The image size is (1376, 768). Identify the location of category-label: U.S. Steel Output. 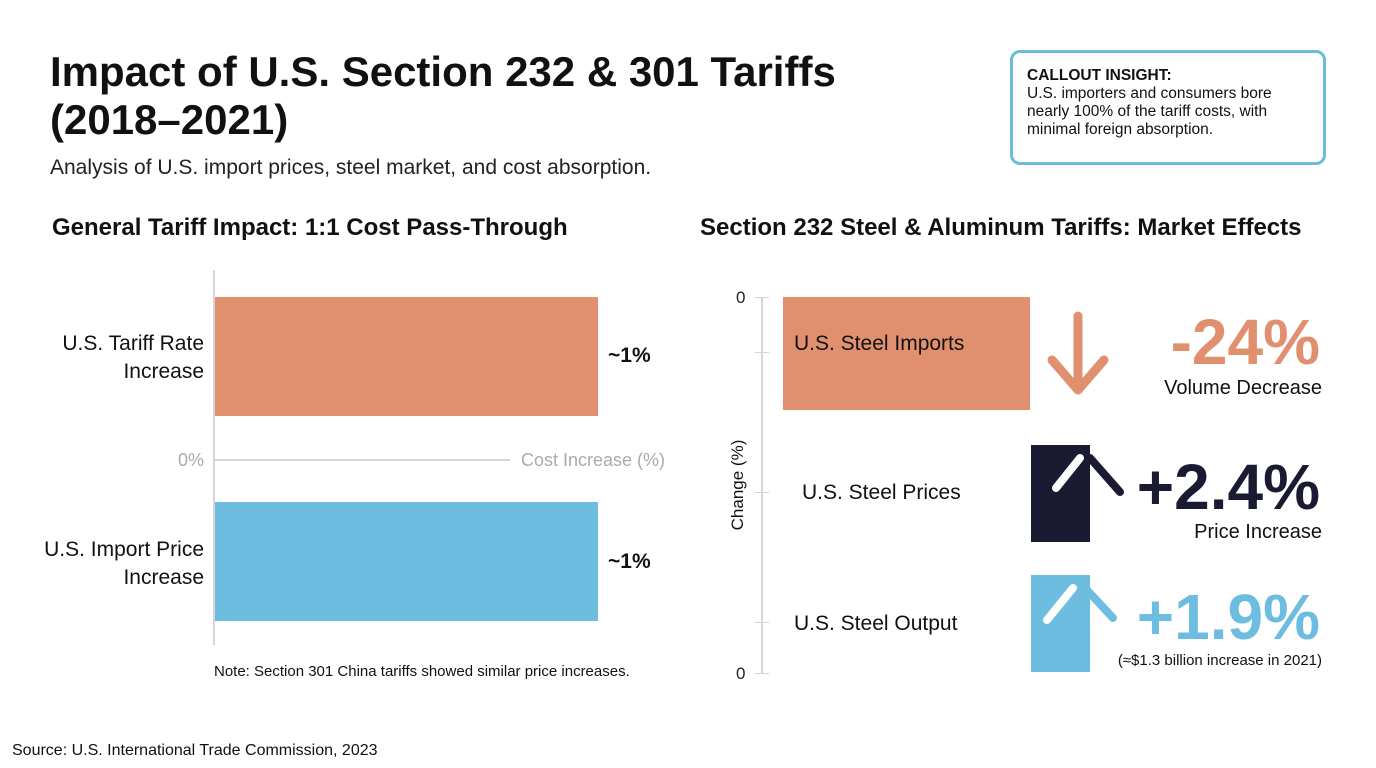
(876, 623).